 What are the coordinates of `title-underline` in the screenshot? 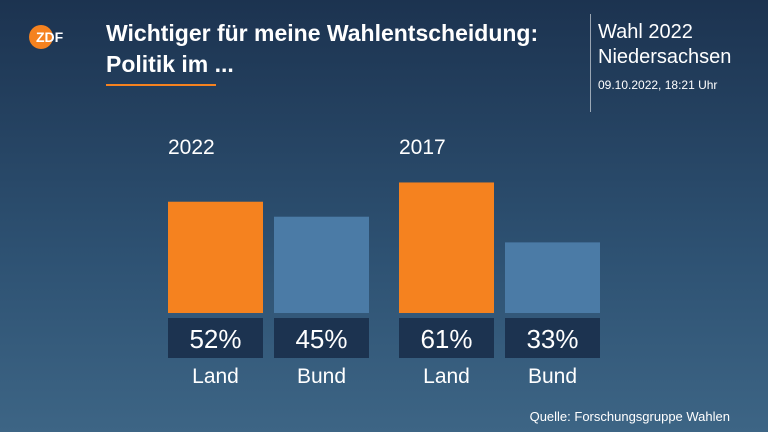 It's located at (161, 85).